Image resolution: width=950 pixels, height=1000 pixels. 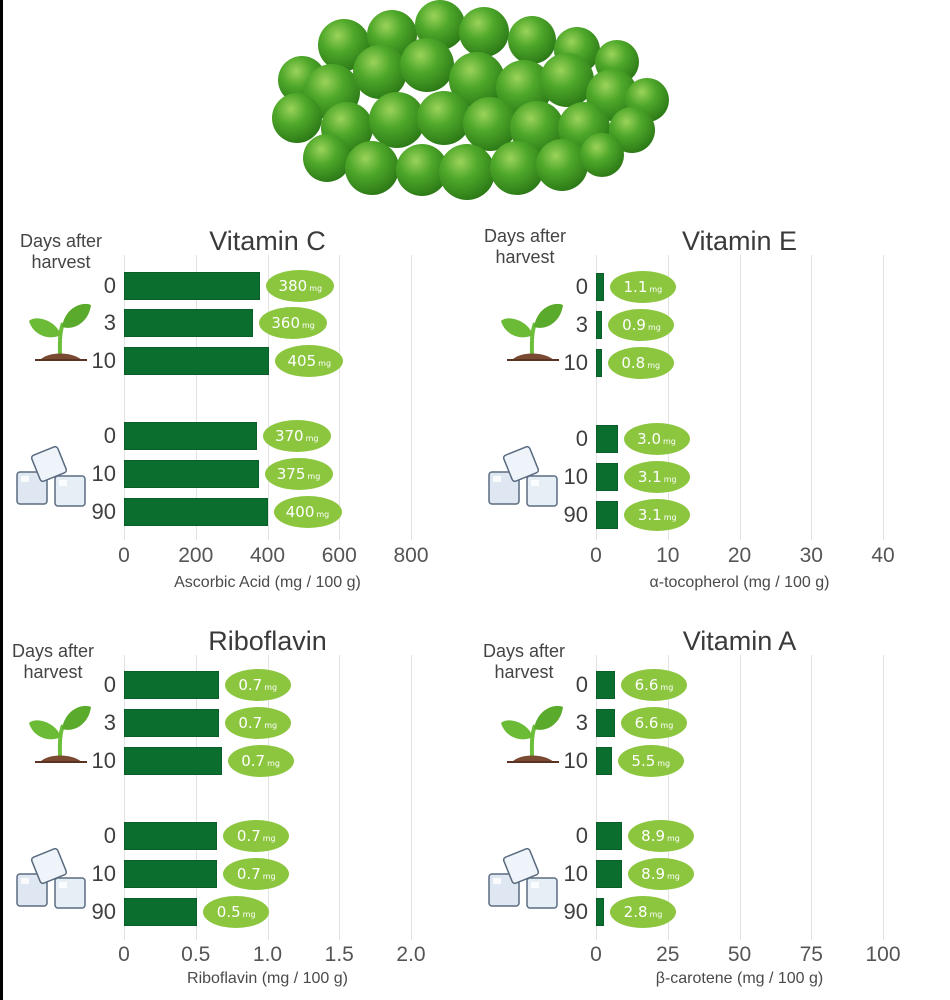 What do you see at coordinates (293, 286) in the screenshot?
I see `value-text: 380` at bounding box center [293, 286].